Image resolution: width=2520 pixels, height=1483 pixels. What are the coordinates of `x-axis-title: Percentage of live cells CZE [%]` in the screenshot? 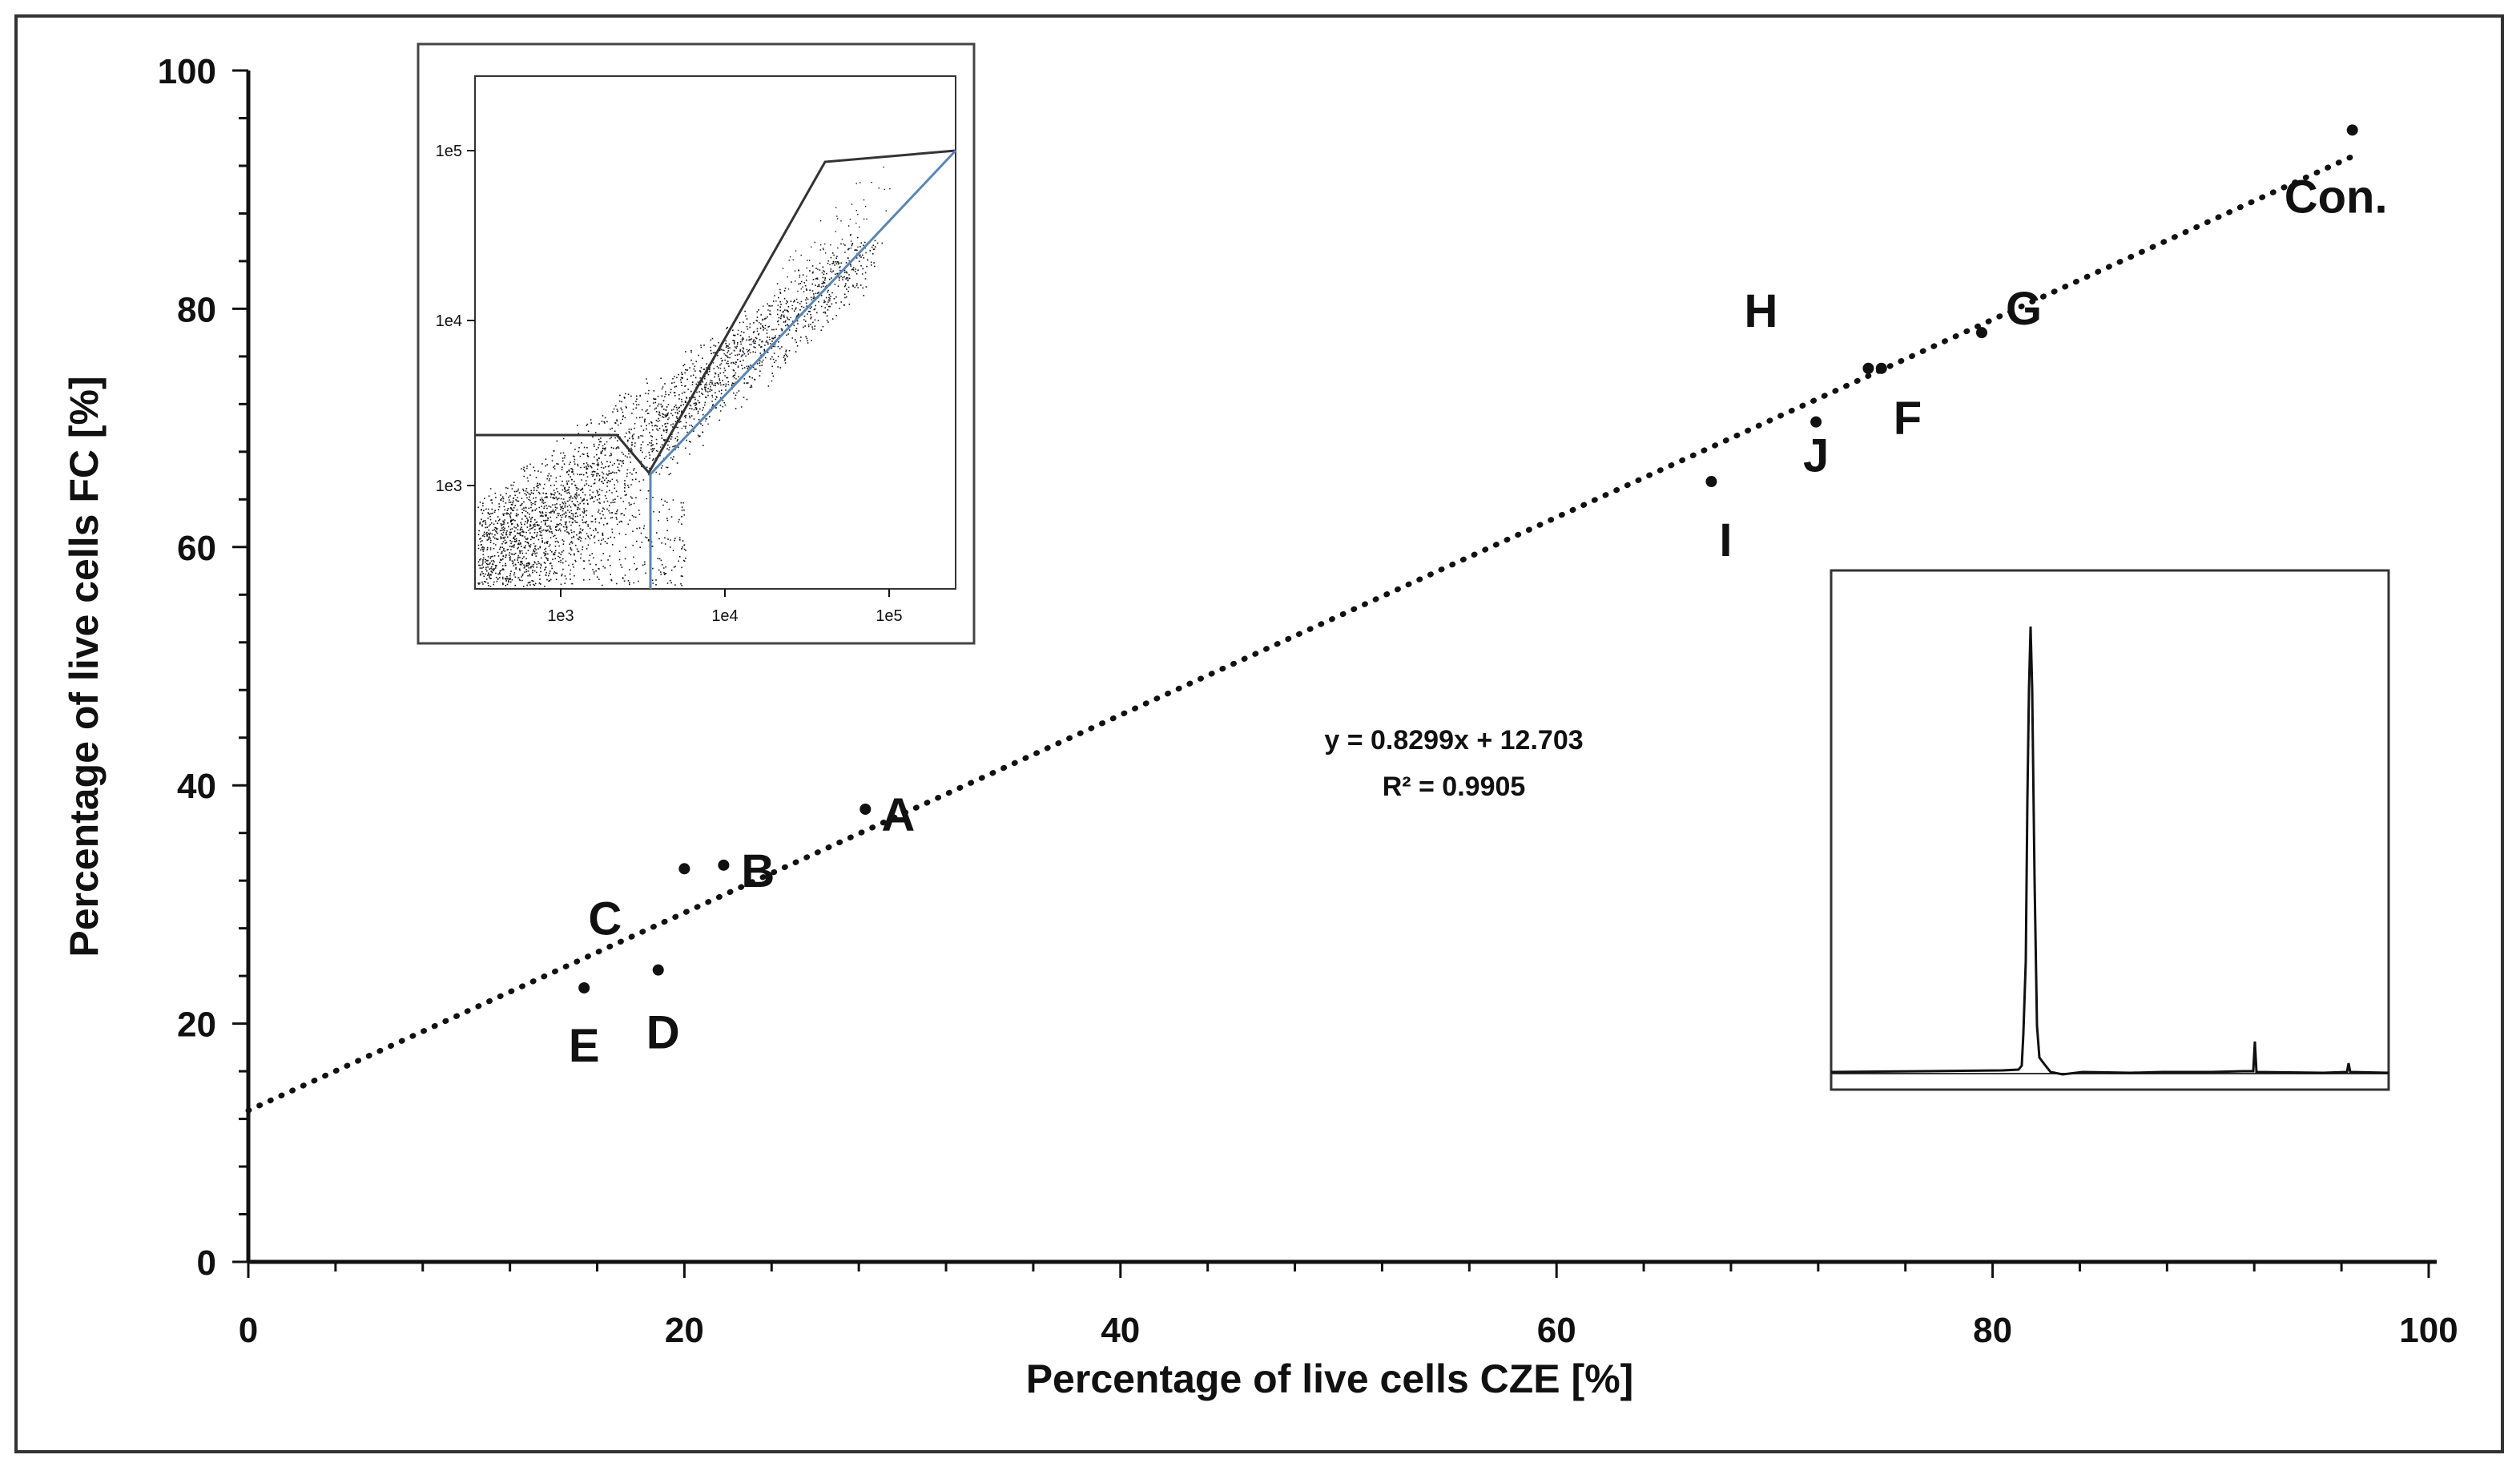 It's located at (1330, 1378).